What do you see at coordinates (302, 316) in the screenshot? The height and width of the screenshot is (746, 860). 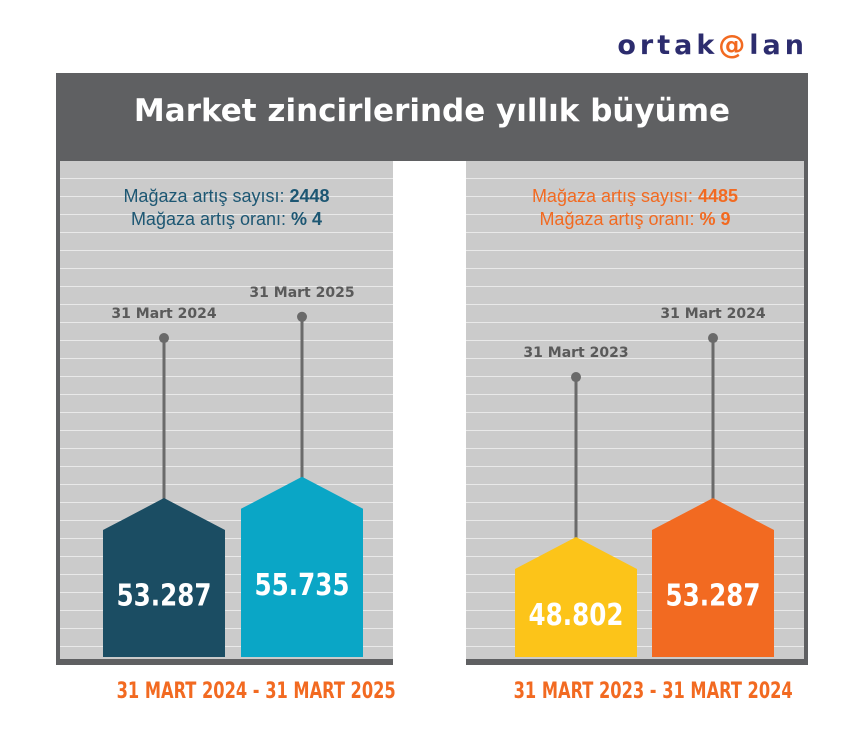 I see `pin-dot-31-mart-2025` at bounding box center [302, 316].